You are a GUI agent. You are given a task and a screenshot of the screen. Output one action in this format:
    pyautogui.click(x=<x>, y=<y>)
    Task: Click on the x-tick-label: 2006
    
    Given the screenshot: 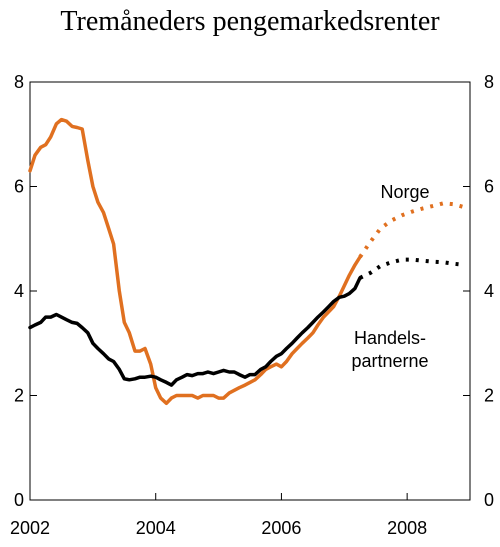 What is the action you would take?
    pyautogui.click(x=281, y=528)
    